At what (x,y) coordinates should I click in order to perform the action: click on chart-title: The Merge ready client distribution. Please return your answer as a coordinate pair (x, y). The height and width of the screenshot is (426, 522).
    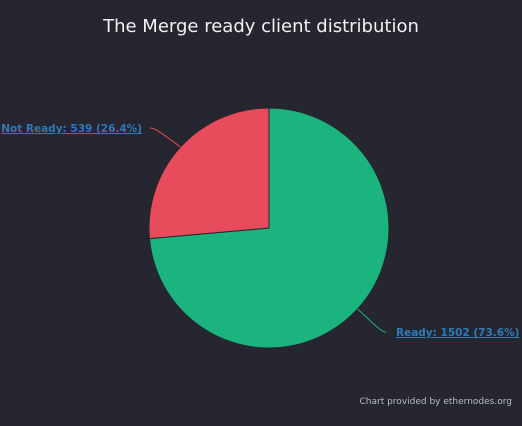
    Looking at the image, I should click on (260, 26).